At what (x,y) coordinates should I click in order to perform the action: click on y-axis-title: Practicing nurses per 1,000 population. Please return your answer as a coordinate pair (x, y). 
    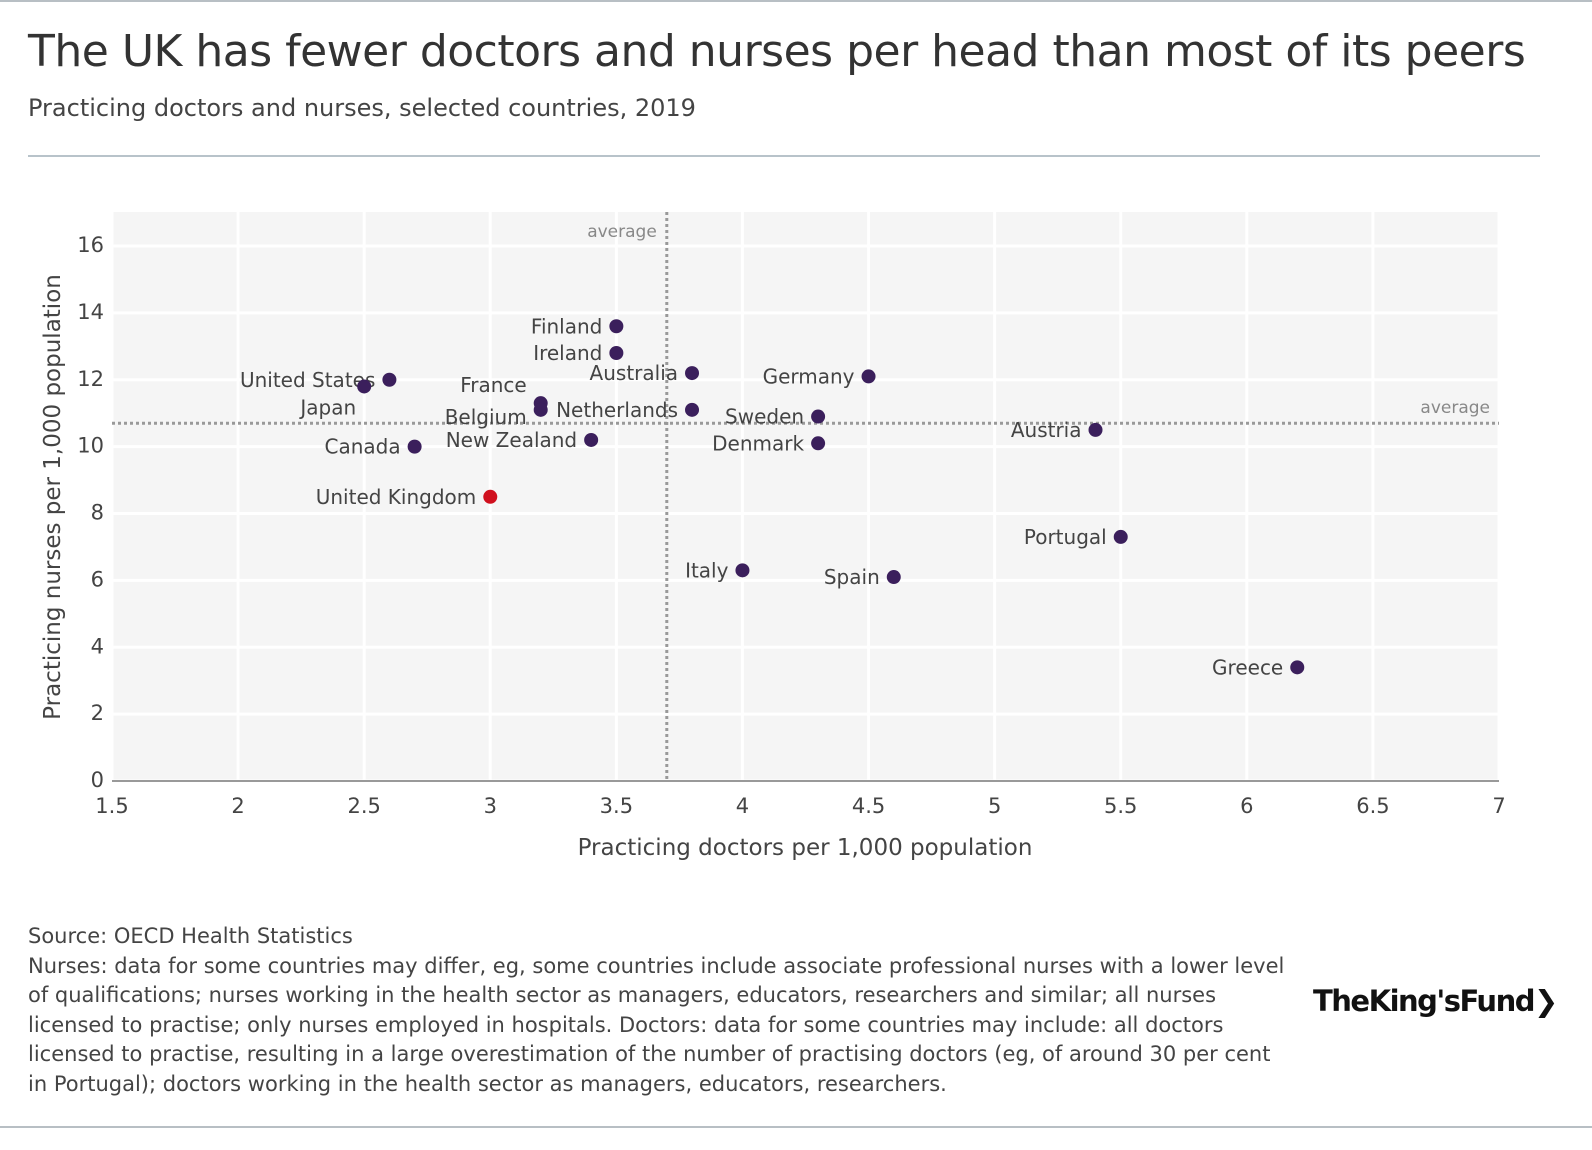
    Looking at the image, I should click on (53, 497).